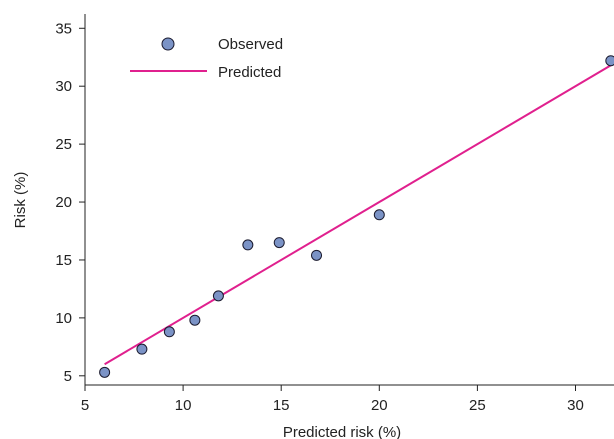  I want to click on y-tick-label: 30, so click(63, 86).